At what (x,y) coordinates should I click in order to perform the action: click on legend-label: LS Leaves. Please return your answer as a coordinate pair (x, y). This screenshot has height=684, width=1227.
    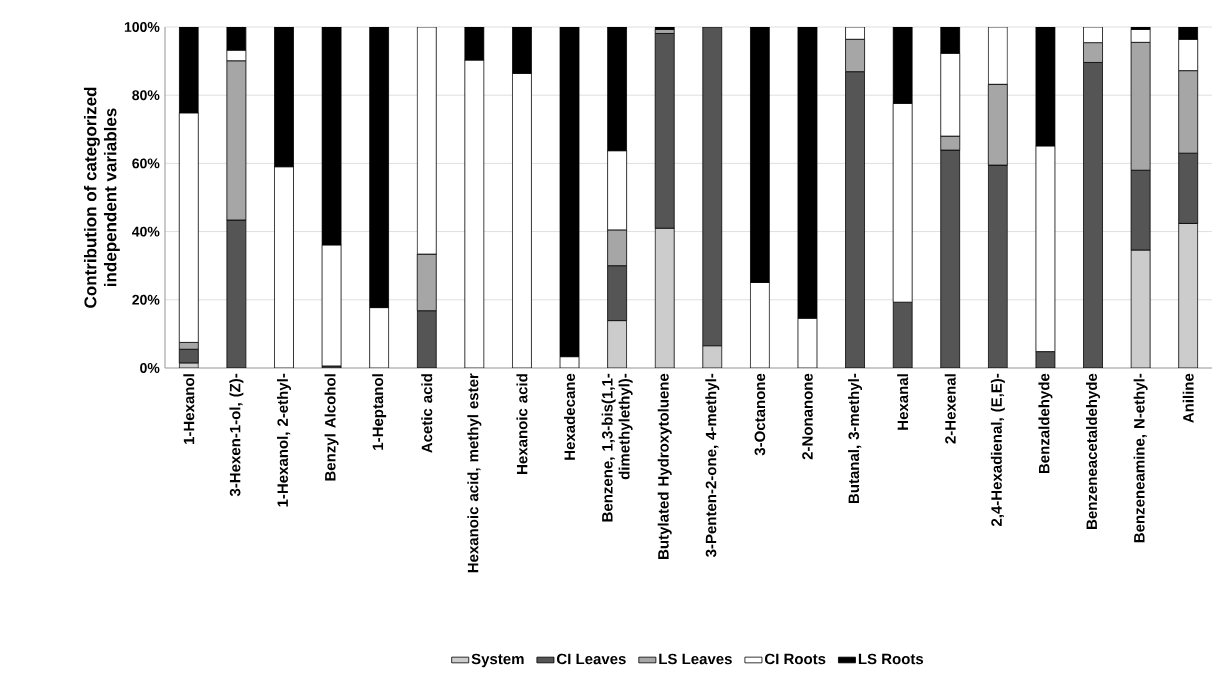
    Looking at the image, I should click on (695, 659).